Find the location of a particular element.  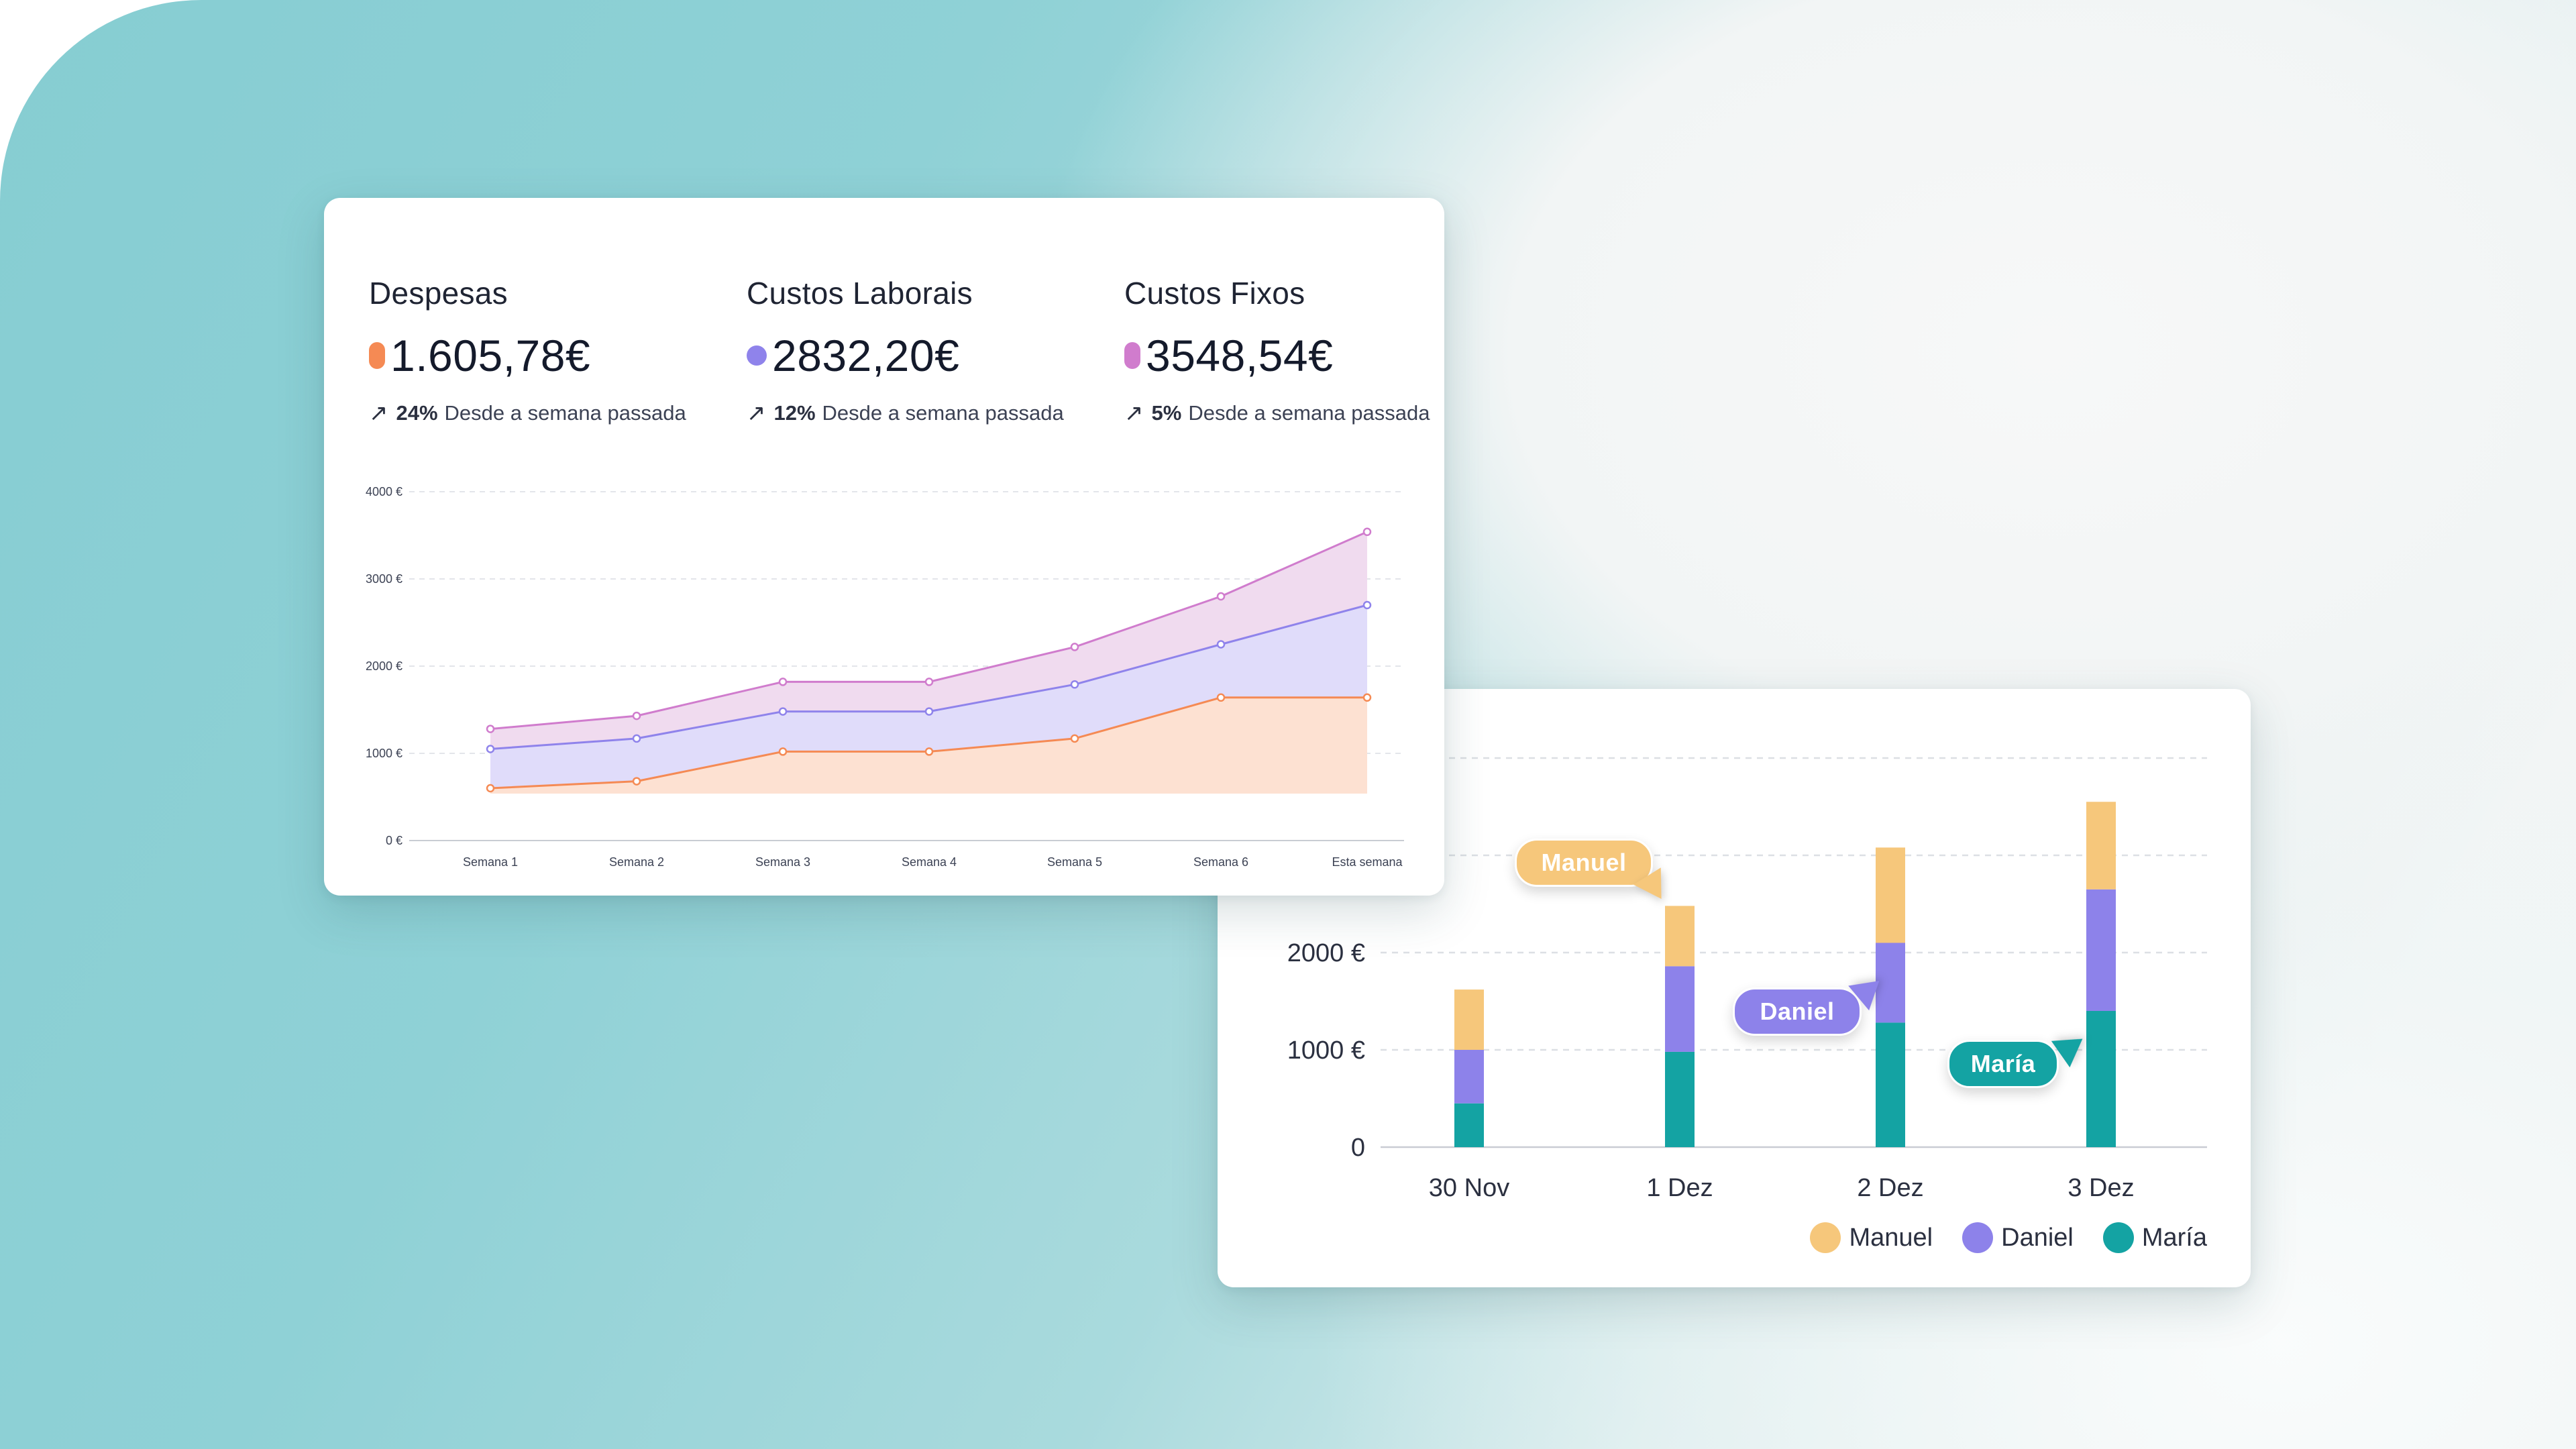

legend-item-maria: María is located at coordinates (2154, 1237).